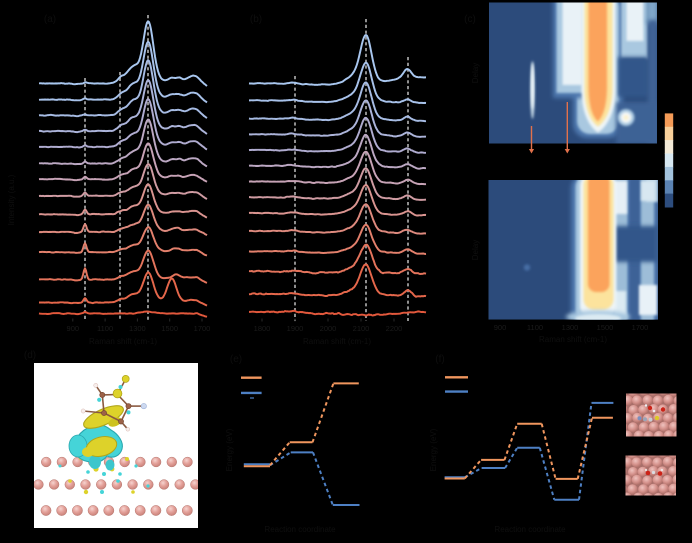 The height and width of the screenshot is (543, 692). What do you see at coordinates (236, 359) in the screenshot?
I see `svg-text: (e)` at bounding box center [236, 359].